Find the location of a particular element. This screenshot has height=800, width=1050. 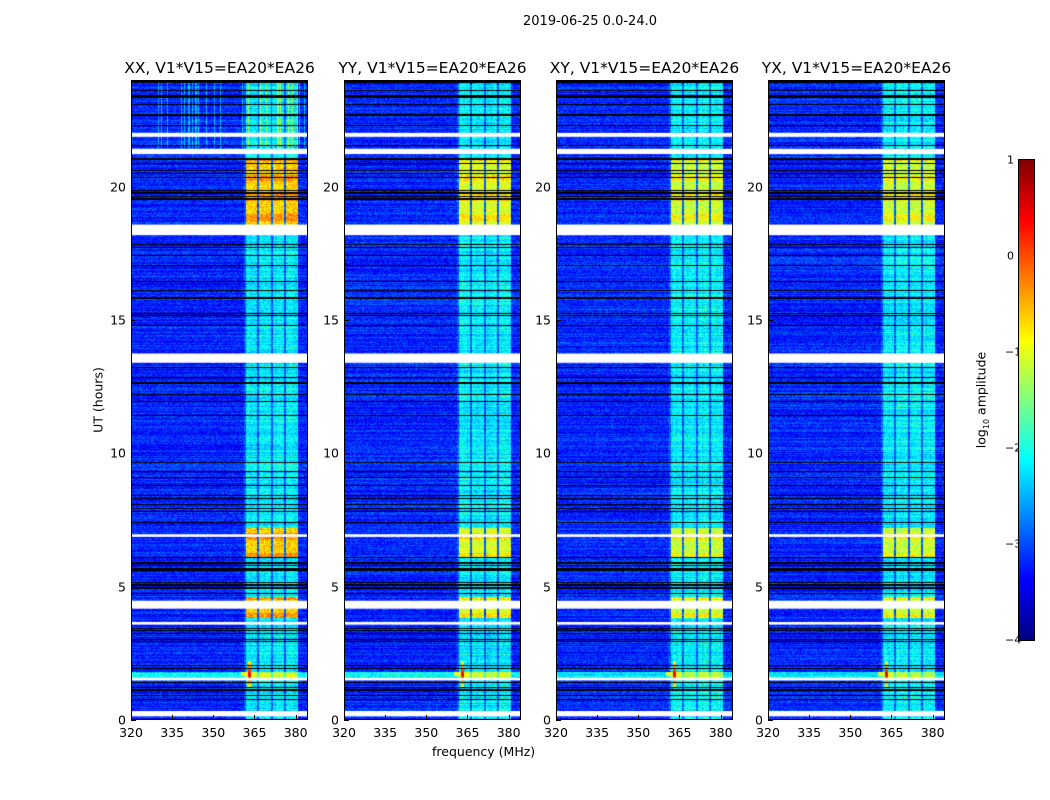

colorbar-label-sub: 10 is located at coordinates (986, 424).